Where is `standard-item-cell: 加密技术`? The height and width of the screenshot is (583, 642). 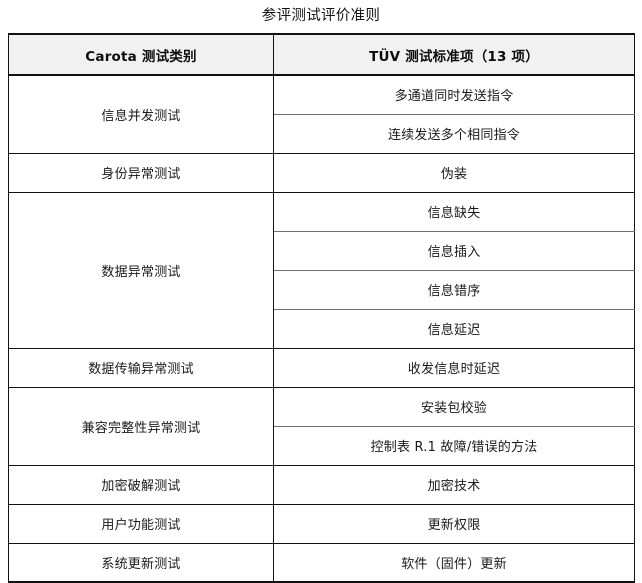
standard-item-cell: 加密技术 is located at coordinates (454, 485).